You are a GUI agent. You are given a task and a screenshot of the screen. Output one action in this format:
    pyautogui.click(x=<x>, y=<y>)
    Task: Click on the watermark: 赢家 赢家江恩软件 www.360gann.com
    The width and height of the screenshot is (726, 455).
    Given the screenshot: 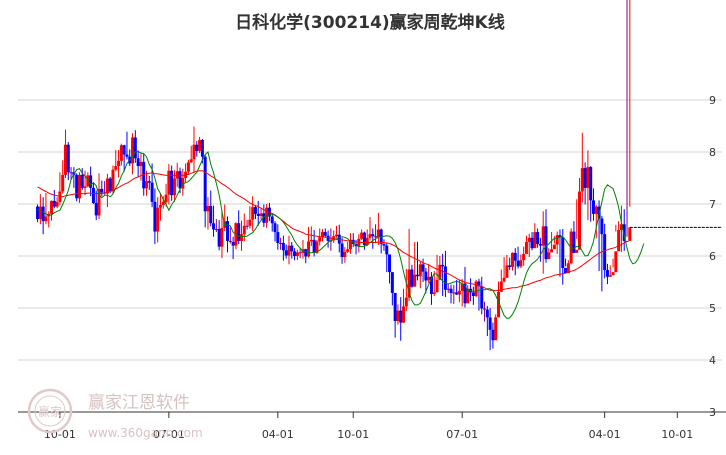 What is the action you would take?
    pyautogui.click(x=115, y=414)
    